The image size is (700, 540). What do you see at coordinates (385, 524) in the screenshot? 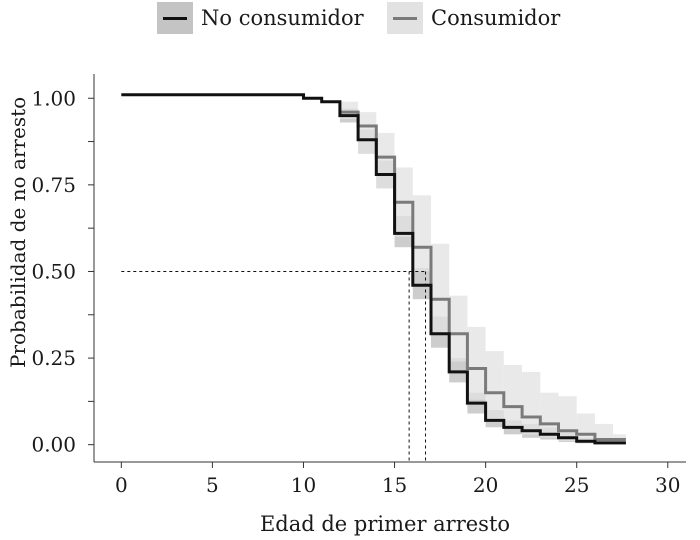
I see `x-axis-label: Edad de primer arresto` at bounding box center [385, 524].